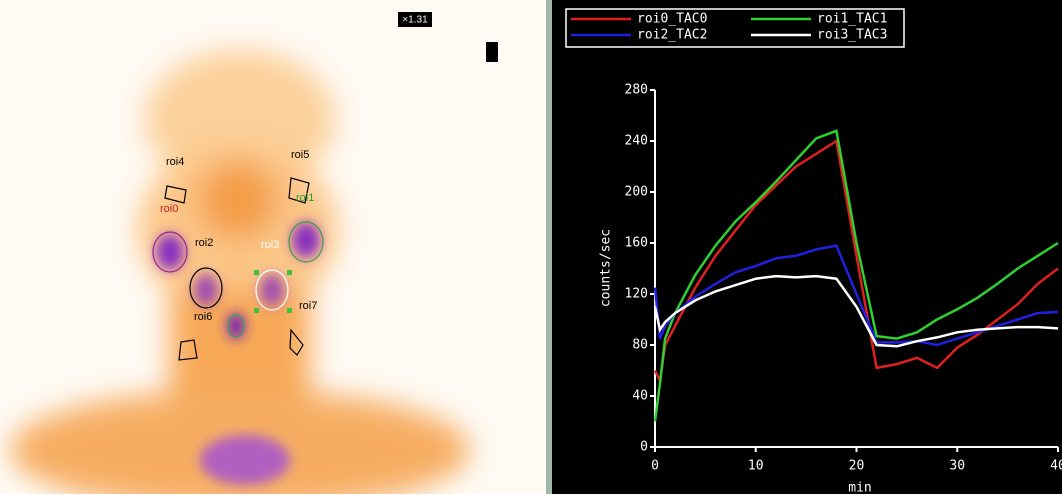 Image resolution: width=1062 pixels, height=499 pixels. I want to click on y-axis-label: counts/sec, so click(606, 268).